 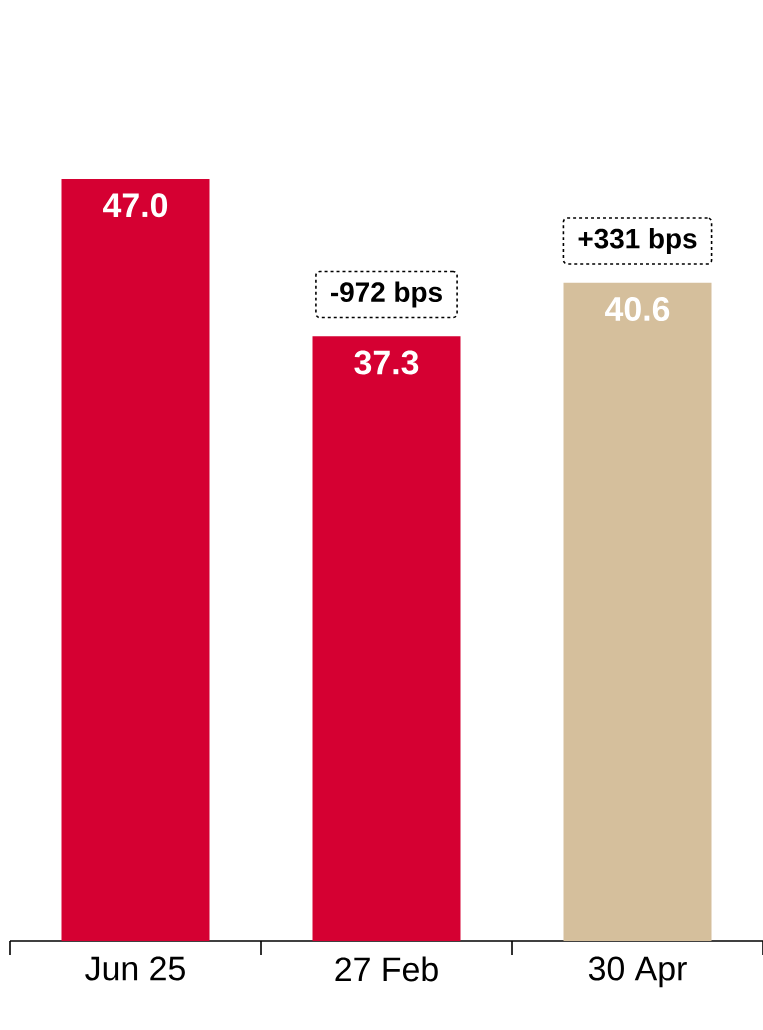 I want to click on x-tick-label: 27 Feb, so click(x=386, y=969).